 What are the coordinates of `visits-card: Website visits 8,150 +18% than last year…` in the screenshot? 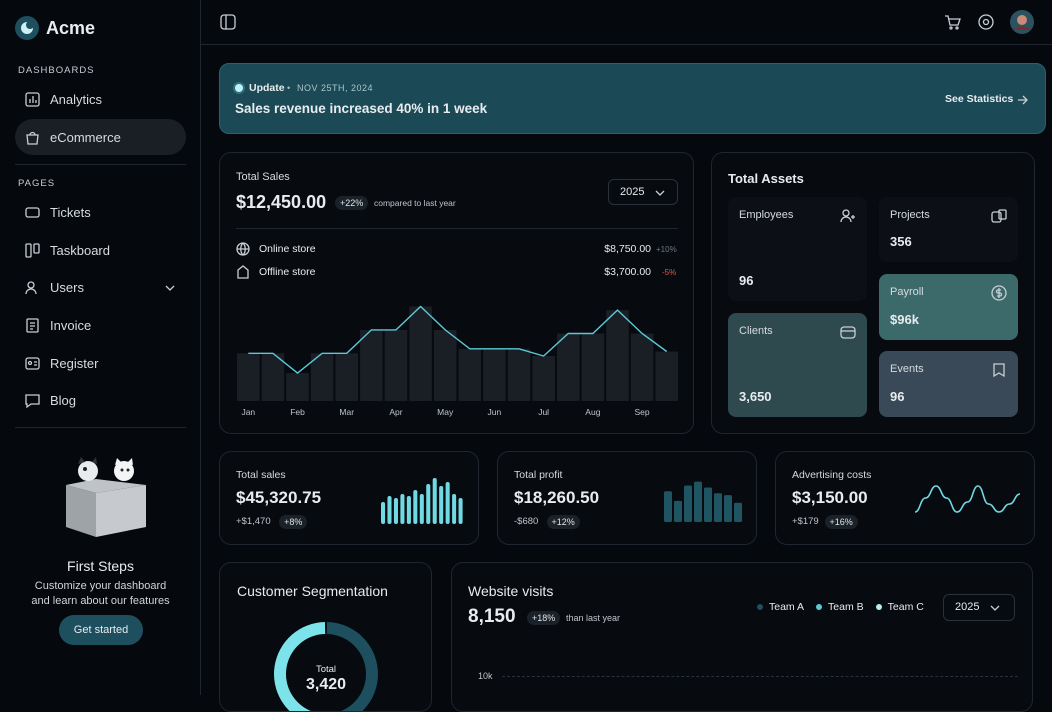 It's located at (742, 637).